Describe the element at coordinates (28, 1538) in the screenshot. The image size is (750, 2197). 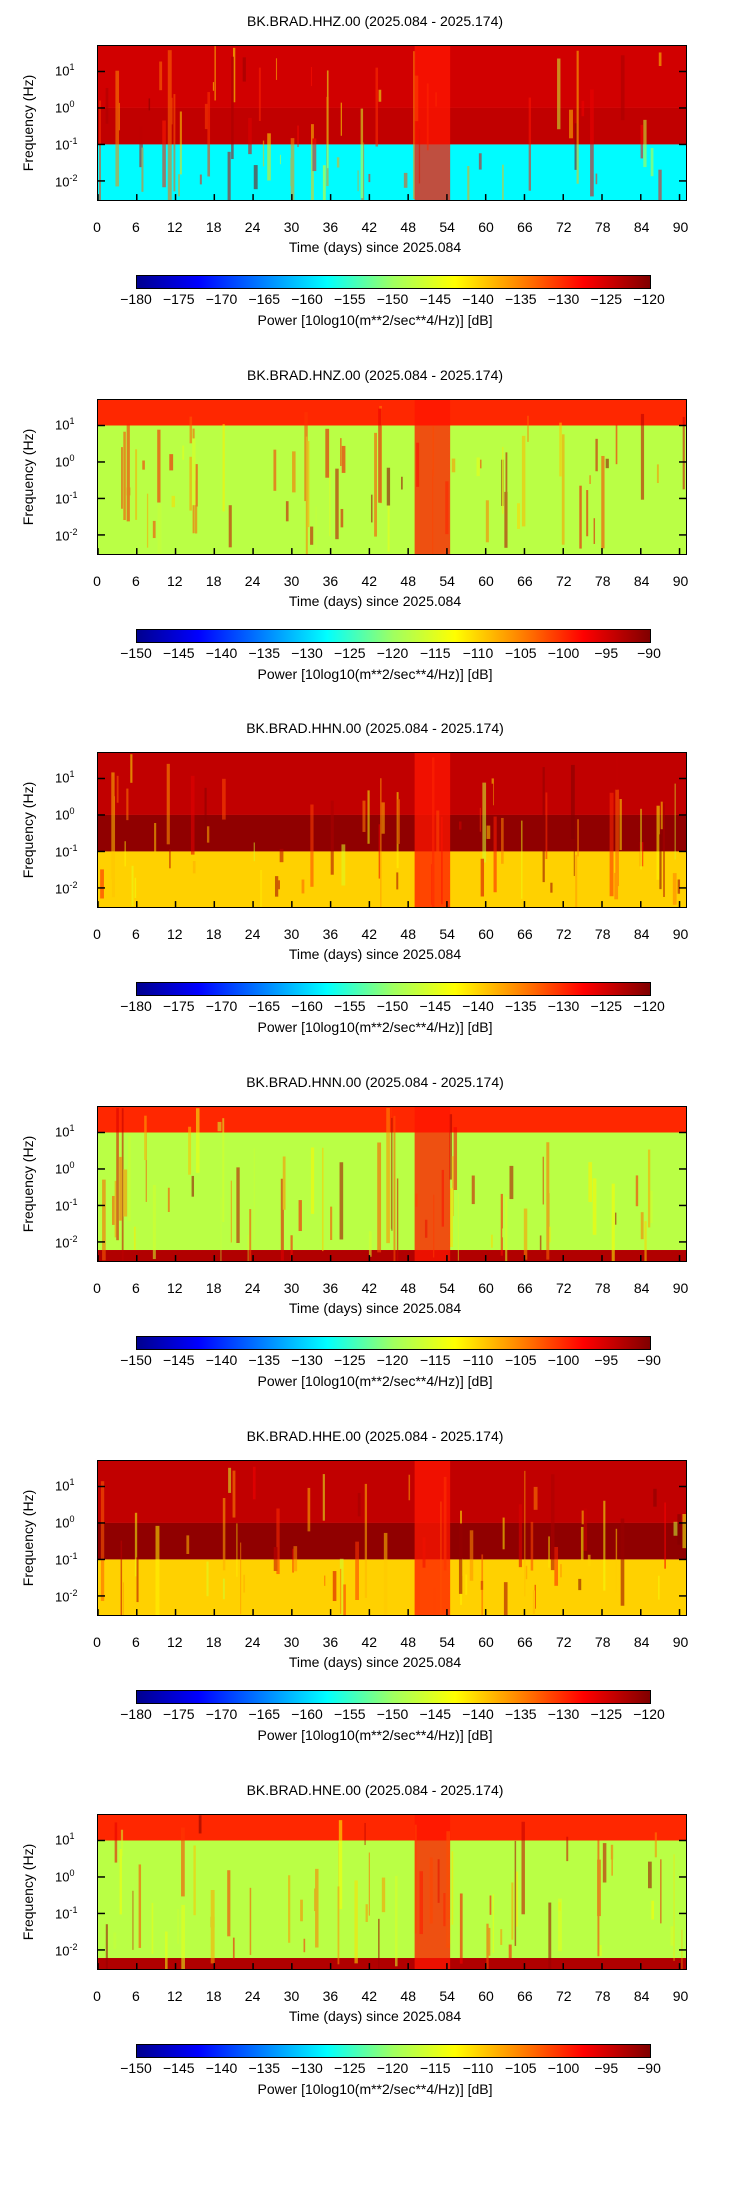
I see `y-axis-label: Frequency (Hz)` at that location.